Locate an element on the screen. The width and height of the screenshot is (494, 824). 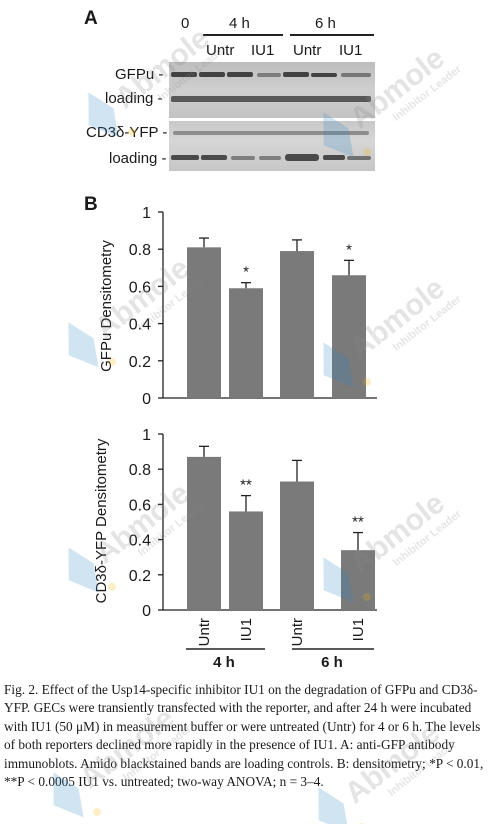
chart-cd3-ylabel: CD3δ-YFP Densitometry is located at coordinates (101, 520).